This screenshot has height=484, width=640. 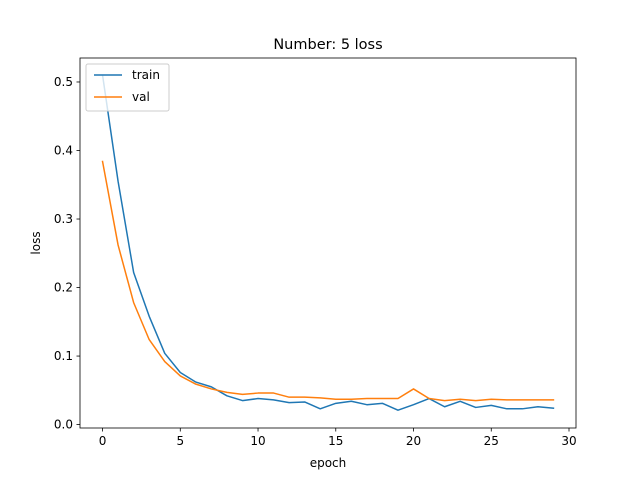 I want to click on x-tick-label: 25, so click(x=491, y=441).